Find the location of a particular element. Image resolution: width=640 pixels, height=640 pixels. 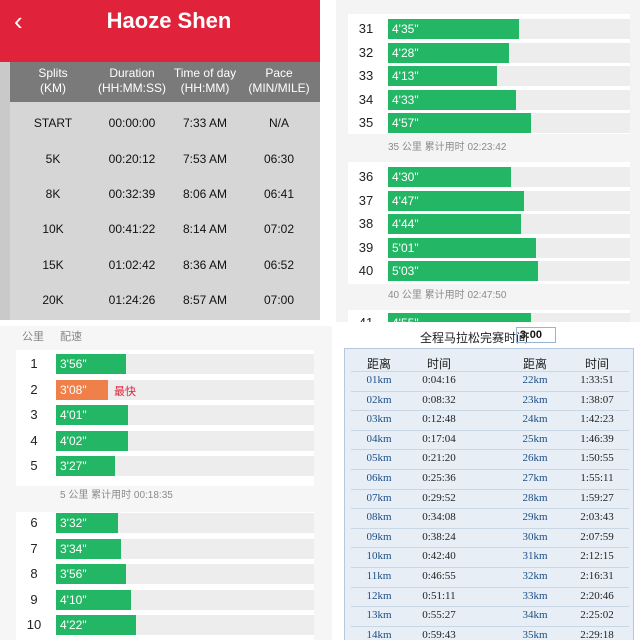

list-item: 32 4'28" is located at coordinates (489, 53).